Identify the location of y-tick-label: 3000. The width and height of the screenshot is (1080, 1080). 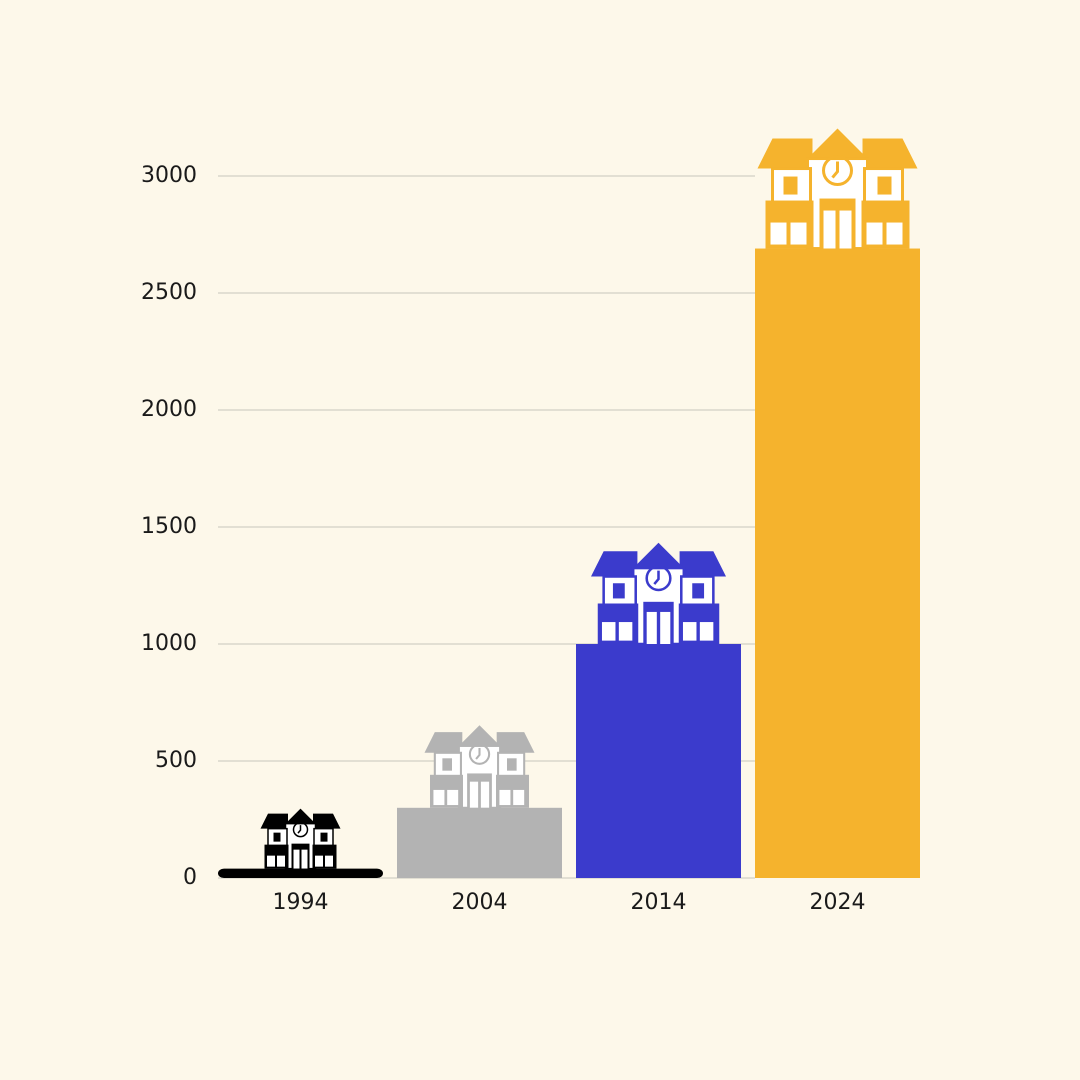
(169, 175).